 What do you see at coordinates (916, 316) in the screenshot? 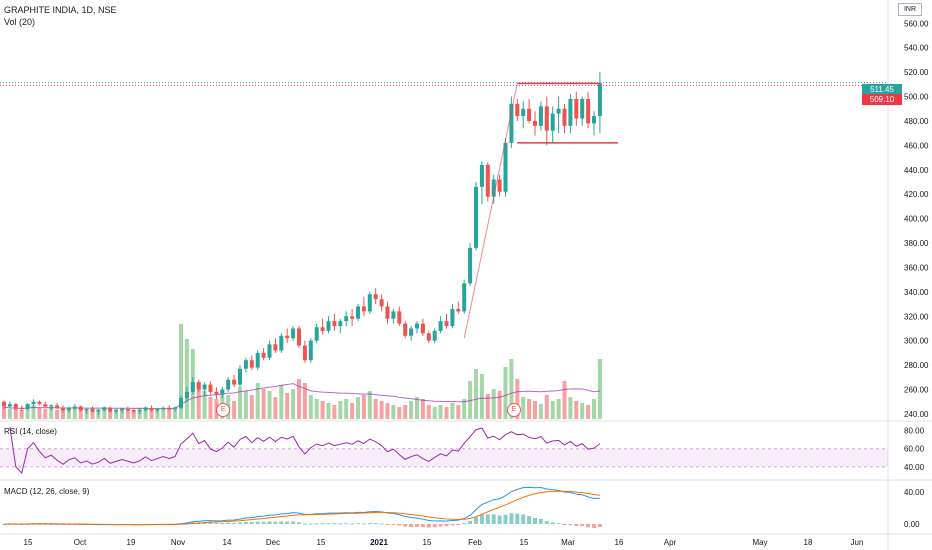
I see `price-tick-label: 320.00` at bounding box center [916, 316].